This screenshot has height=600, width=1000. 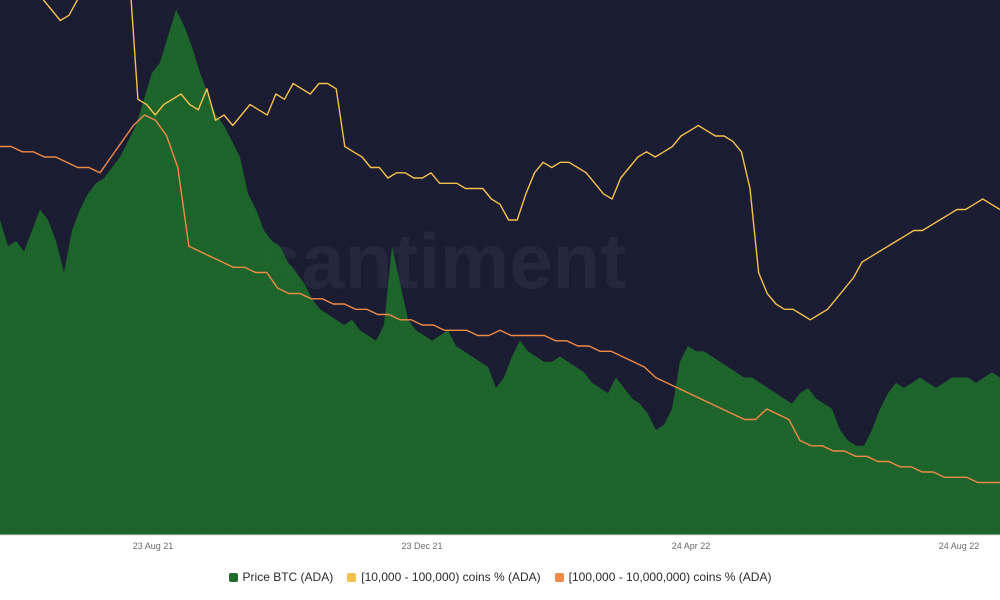 What do you see at coordinates (959, 546) in the screenshot?
I see `x-tick-label: 24 Aug 22` at bounding box center [959, 546].